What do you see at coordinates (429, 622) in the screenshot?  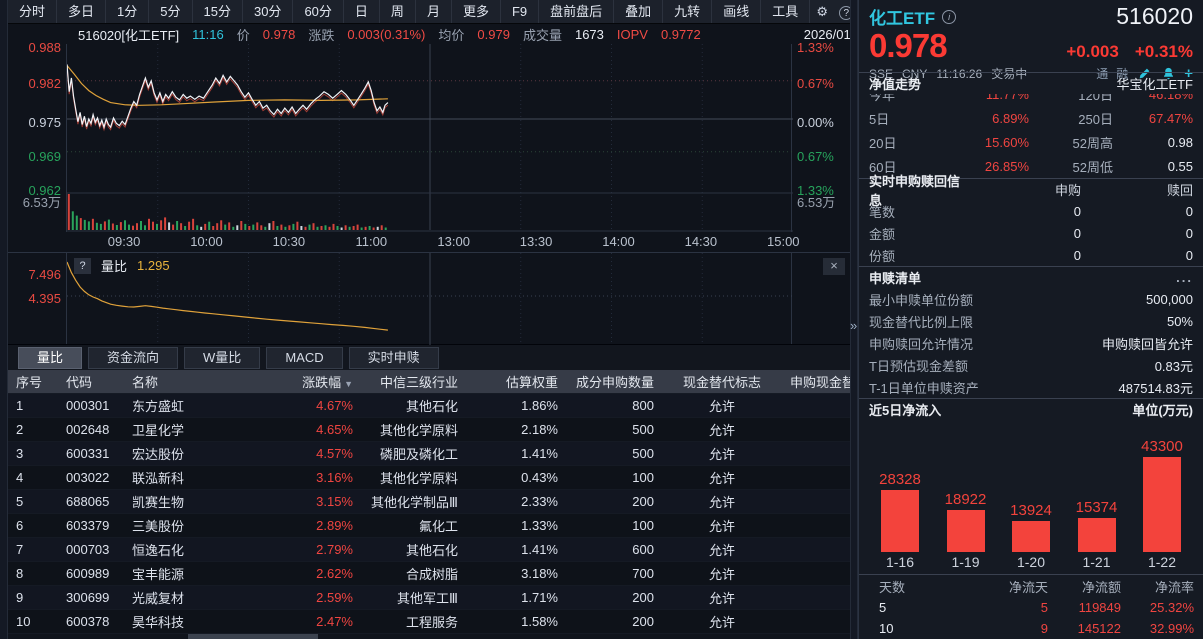 I see `table-row: 10 600378 昊华科技 2.47% 工程服务 1.58% 200 允许` at bounding box center [429, 622].